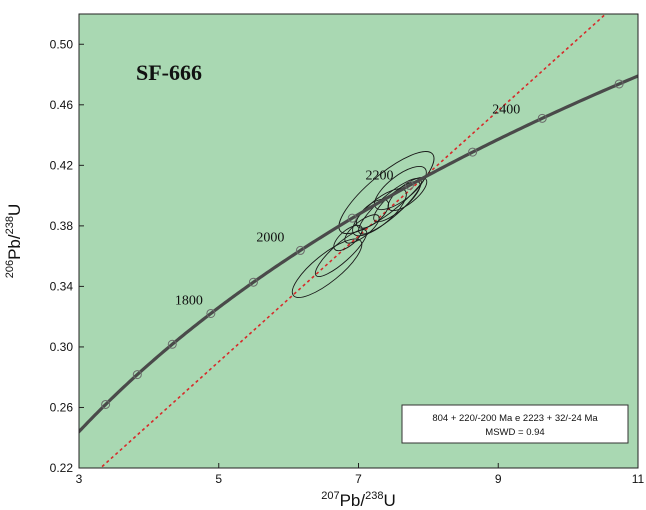 This screenshot has height=510, width=646. I want to click on y-tick-label-7: 0.50, so click(62, 44).